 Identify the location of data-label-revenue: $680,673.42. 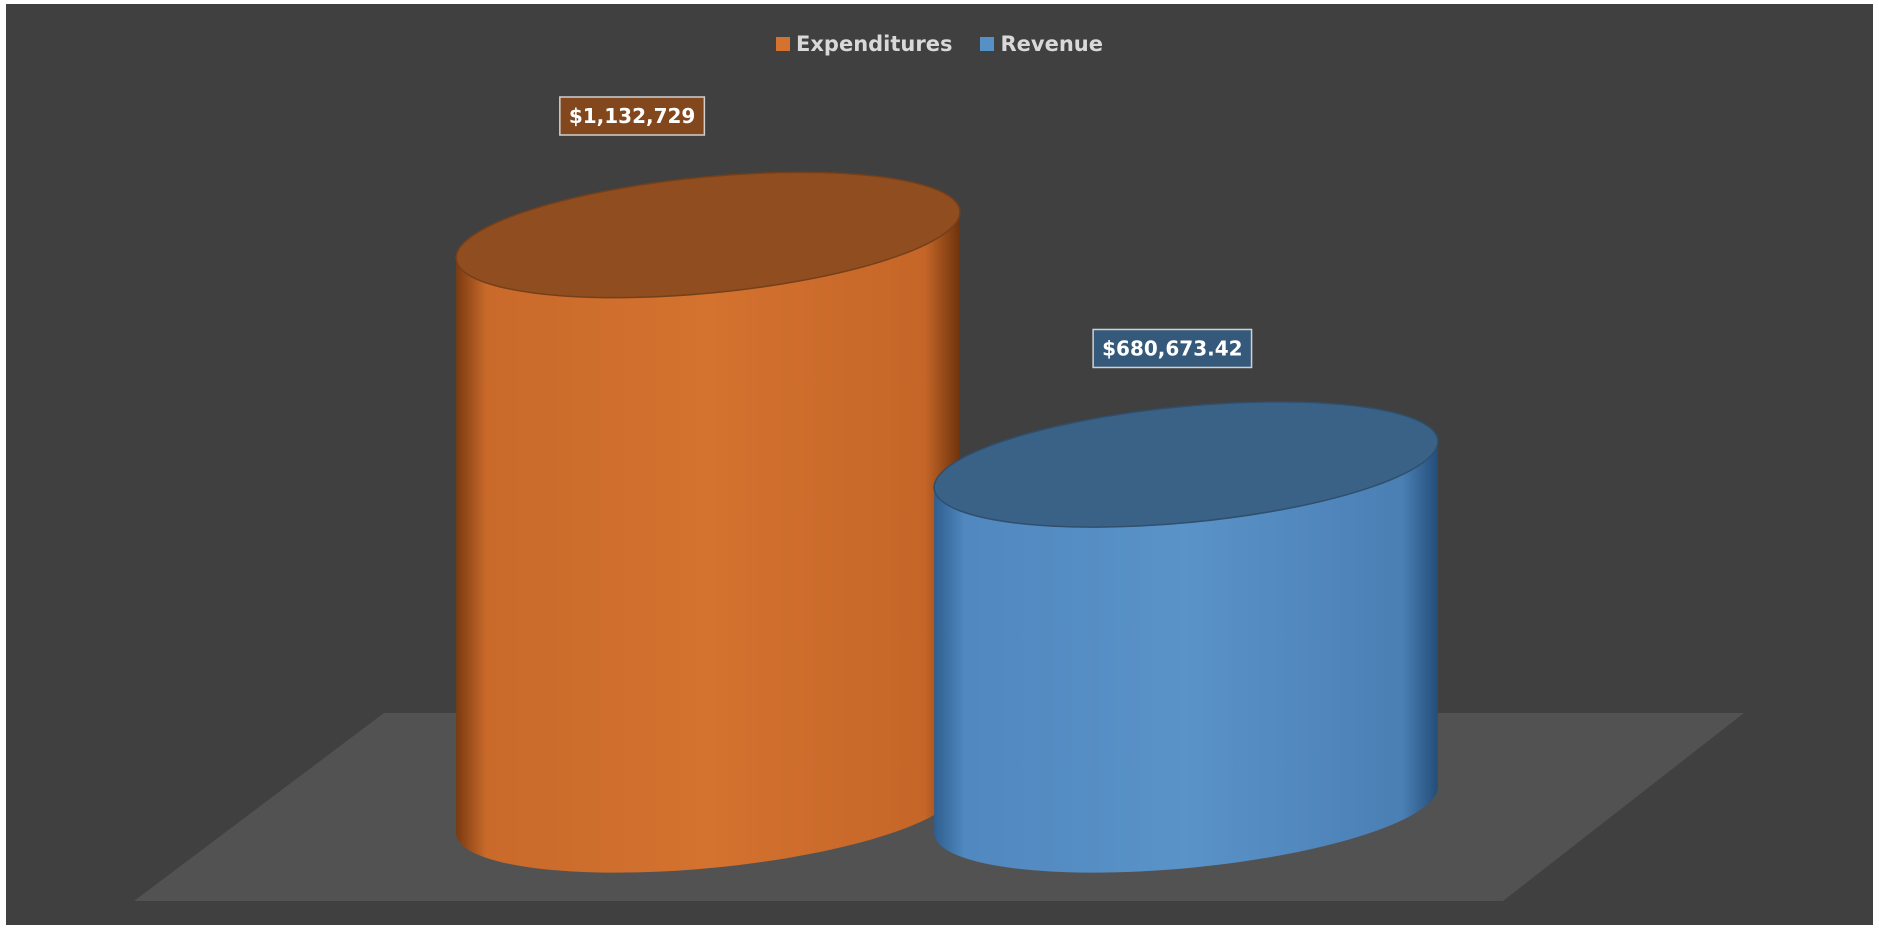
(1172, 348).